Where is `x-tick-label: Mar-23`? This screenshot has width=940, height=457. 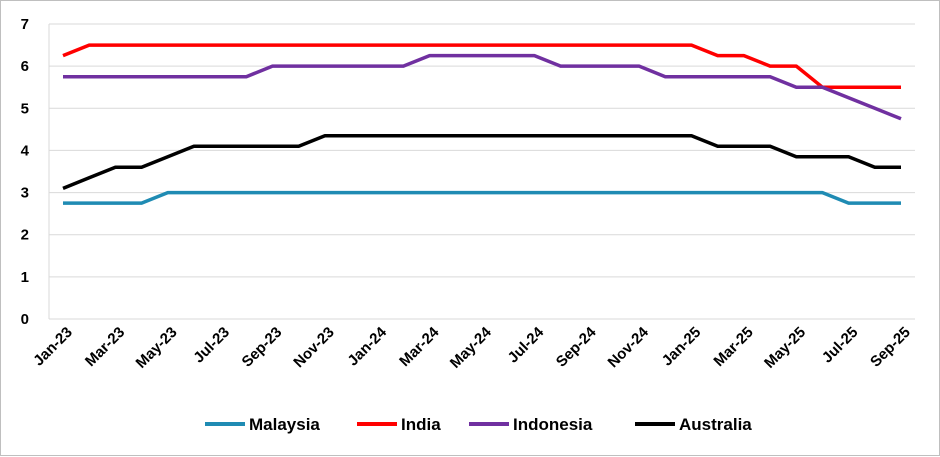 x-tick-label: Mar-23 is located at coordinates (105, 347).